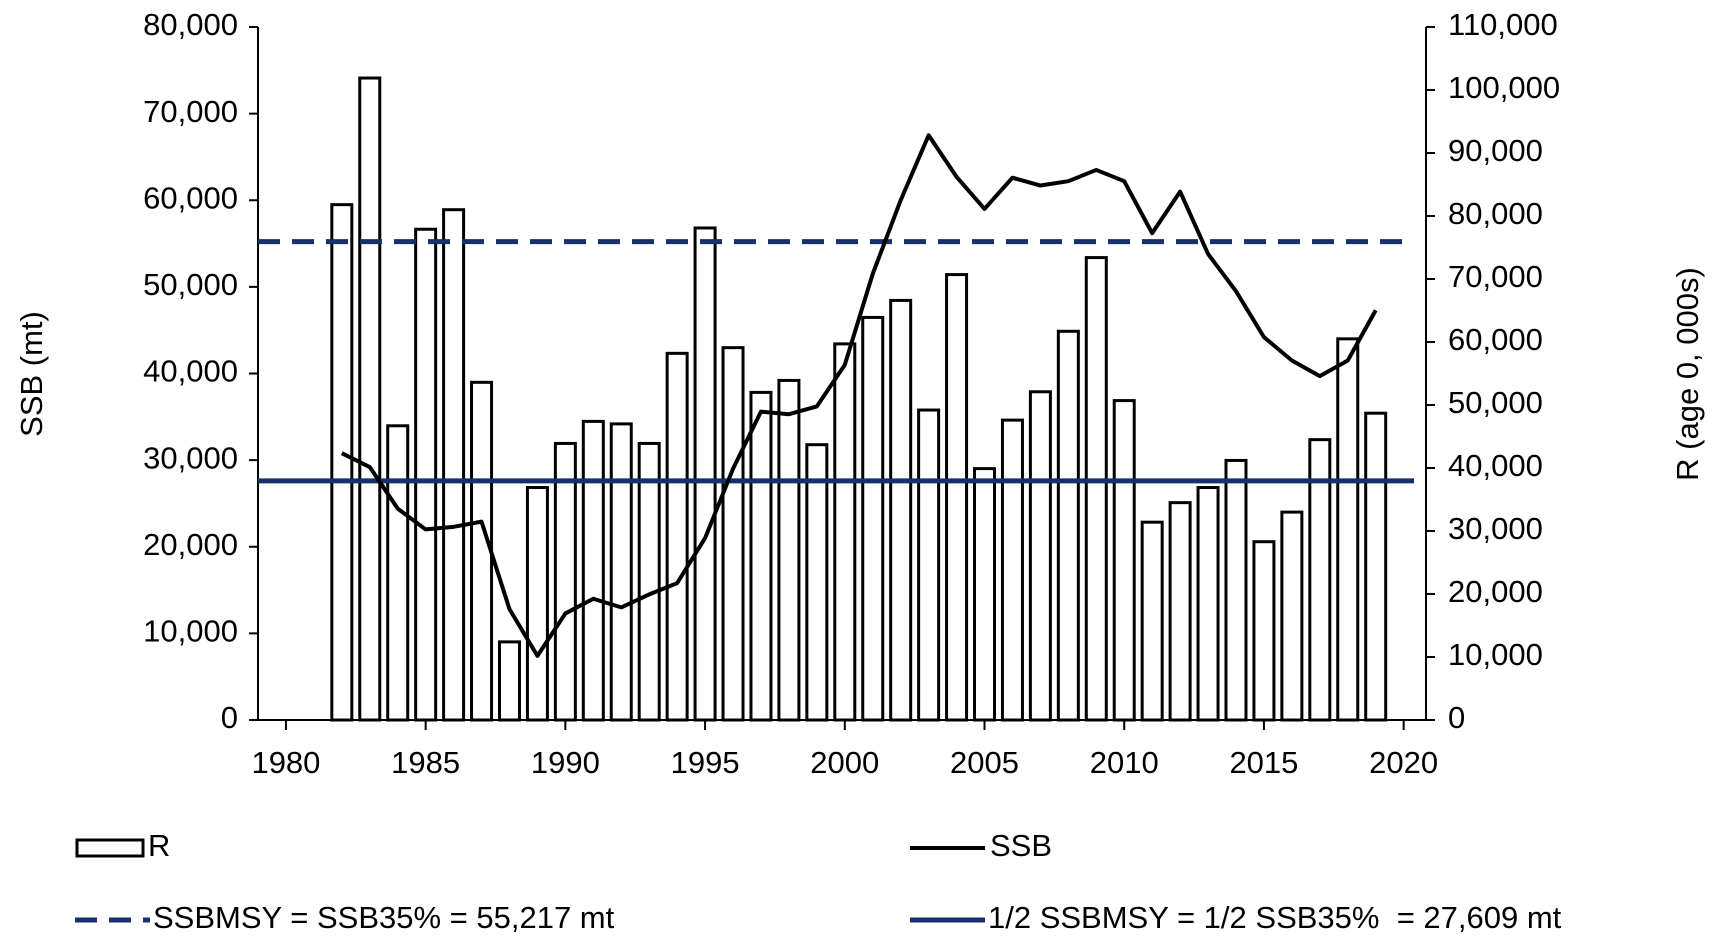 This screenshot has width=1717, height=942. What do you see at coordinates (31, 374) in the screenshot?
I see `y-axis-title: SSB (mt)` at bounding box center [31, 374].